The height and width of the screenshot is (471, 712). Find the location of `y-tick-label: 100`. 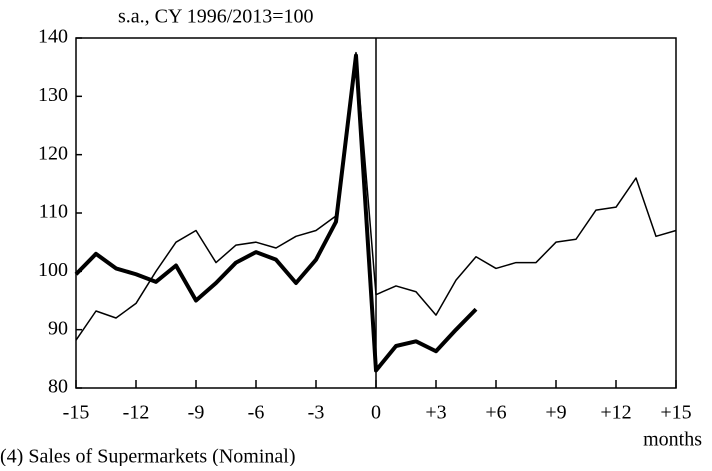

y-tick-label: 100 is located at coordinates (53, 270).